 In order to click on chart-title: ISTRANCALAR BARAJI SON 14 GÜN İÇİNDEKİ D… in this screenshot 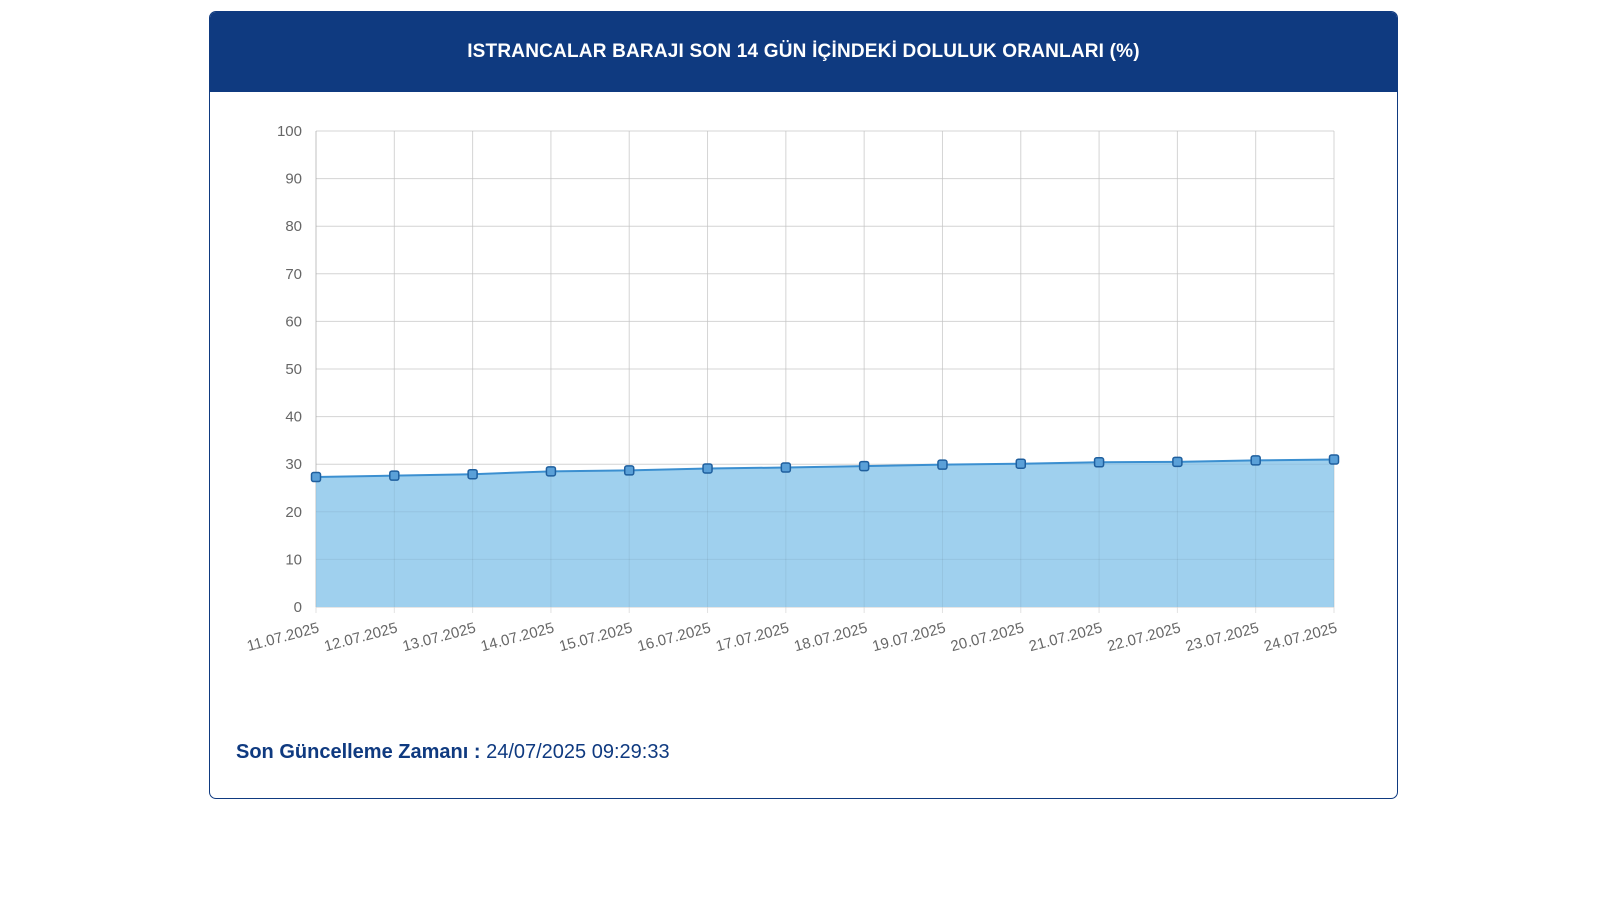, I will do `click(803, 51)`.